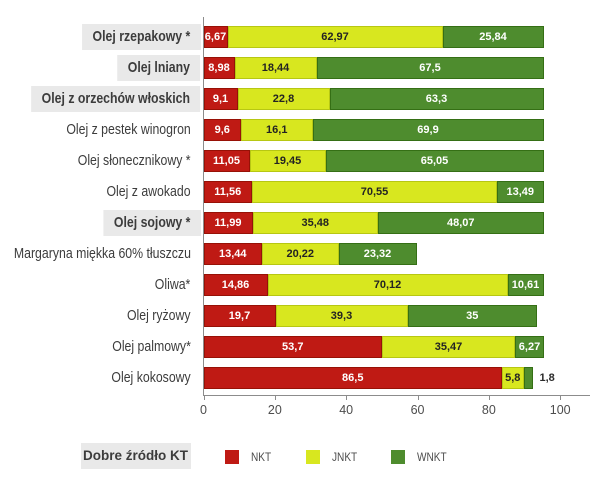  What do you see at coordinates (417, 409) in the screenshot?
I see `x-axis-tick-label: 60` at bounding box center [417, 409].